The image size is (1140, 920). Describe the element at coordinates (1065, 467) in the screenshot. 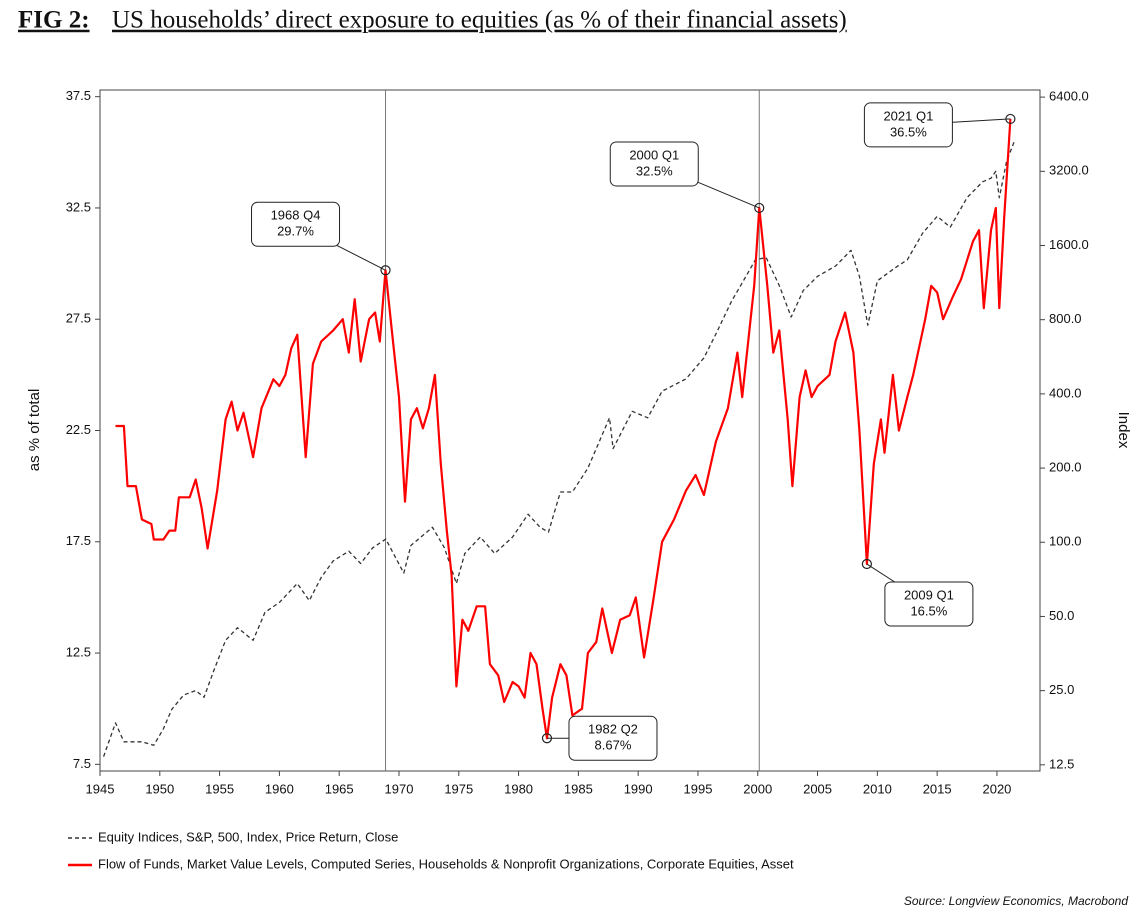

I see `y2-tick-label: 200.0` at that location.